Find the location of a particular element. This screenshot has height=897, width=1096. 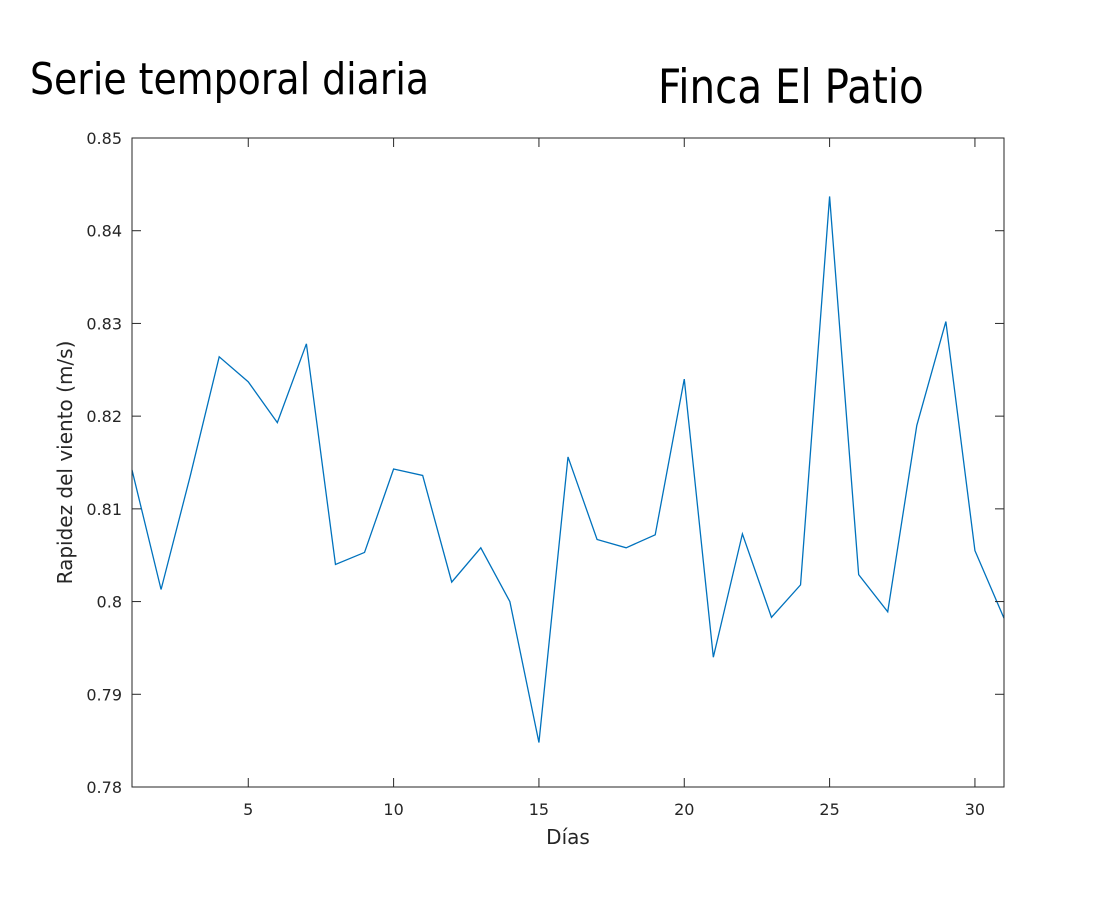

x-tick-label: 25 is located at coordinates (829, 809).